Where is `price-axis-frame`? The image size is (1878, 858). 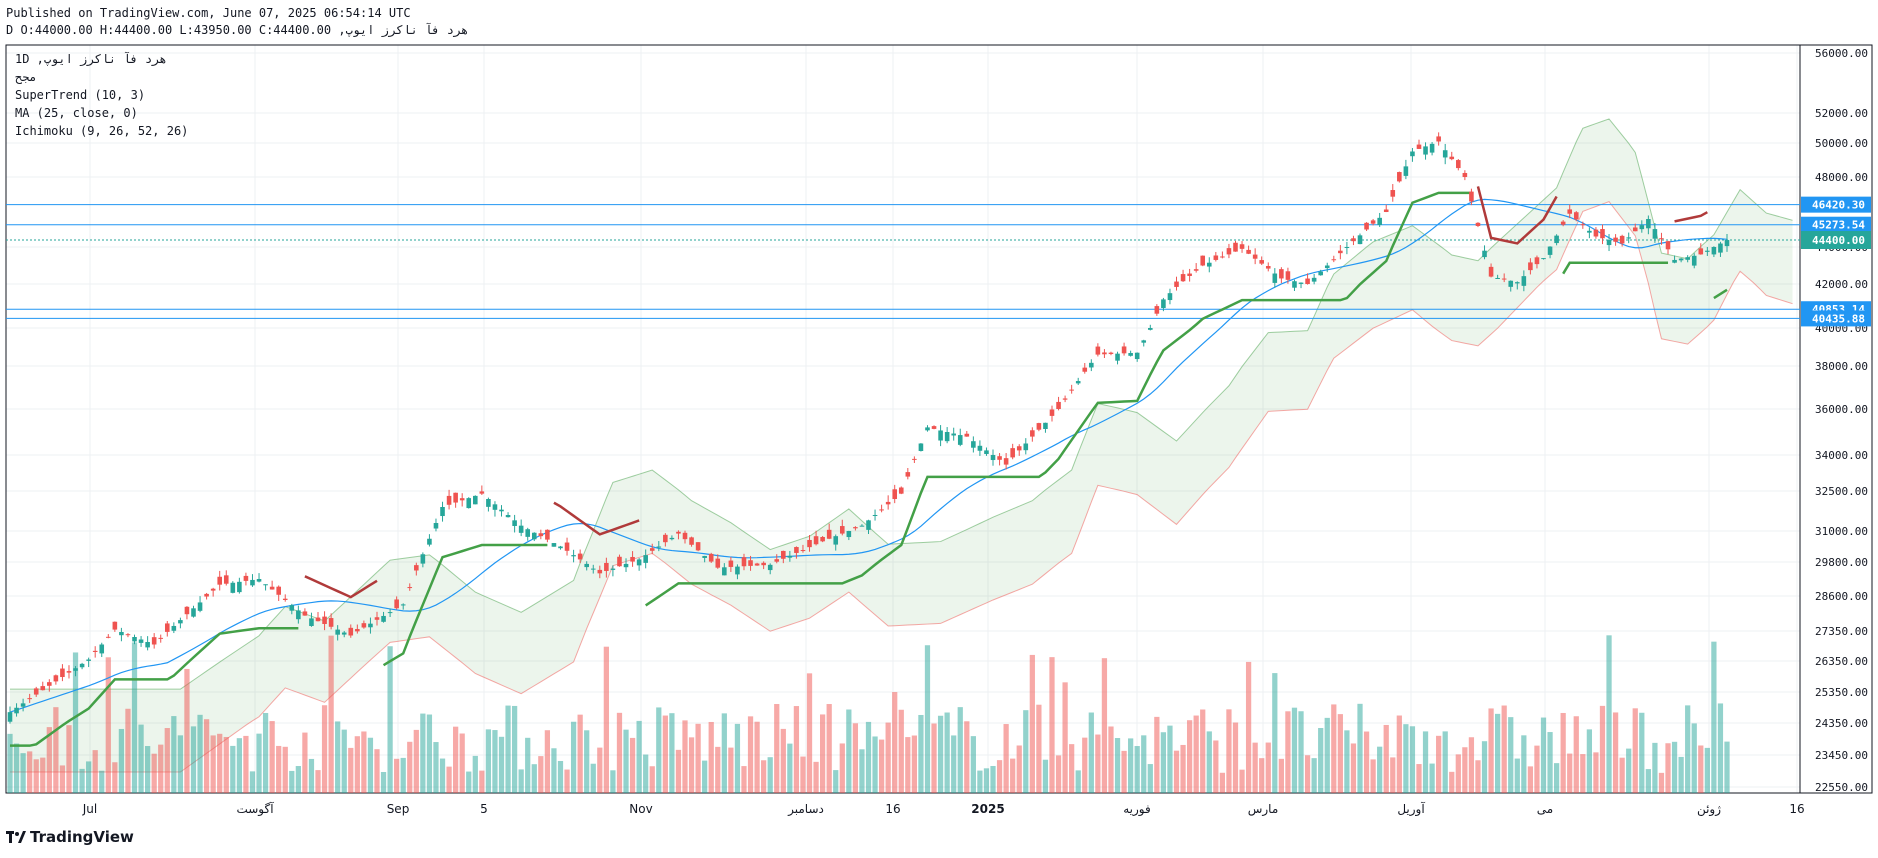 price-axis-frame is located at coordinates (1836, 419).